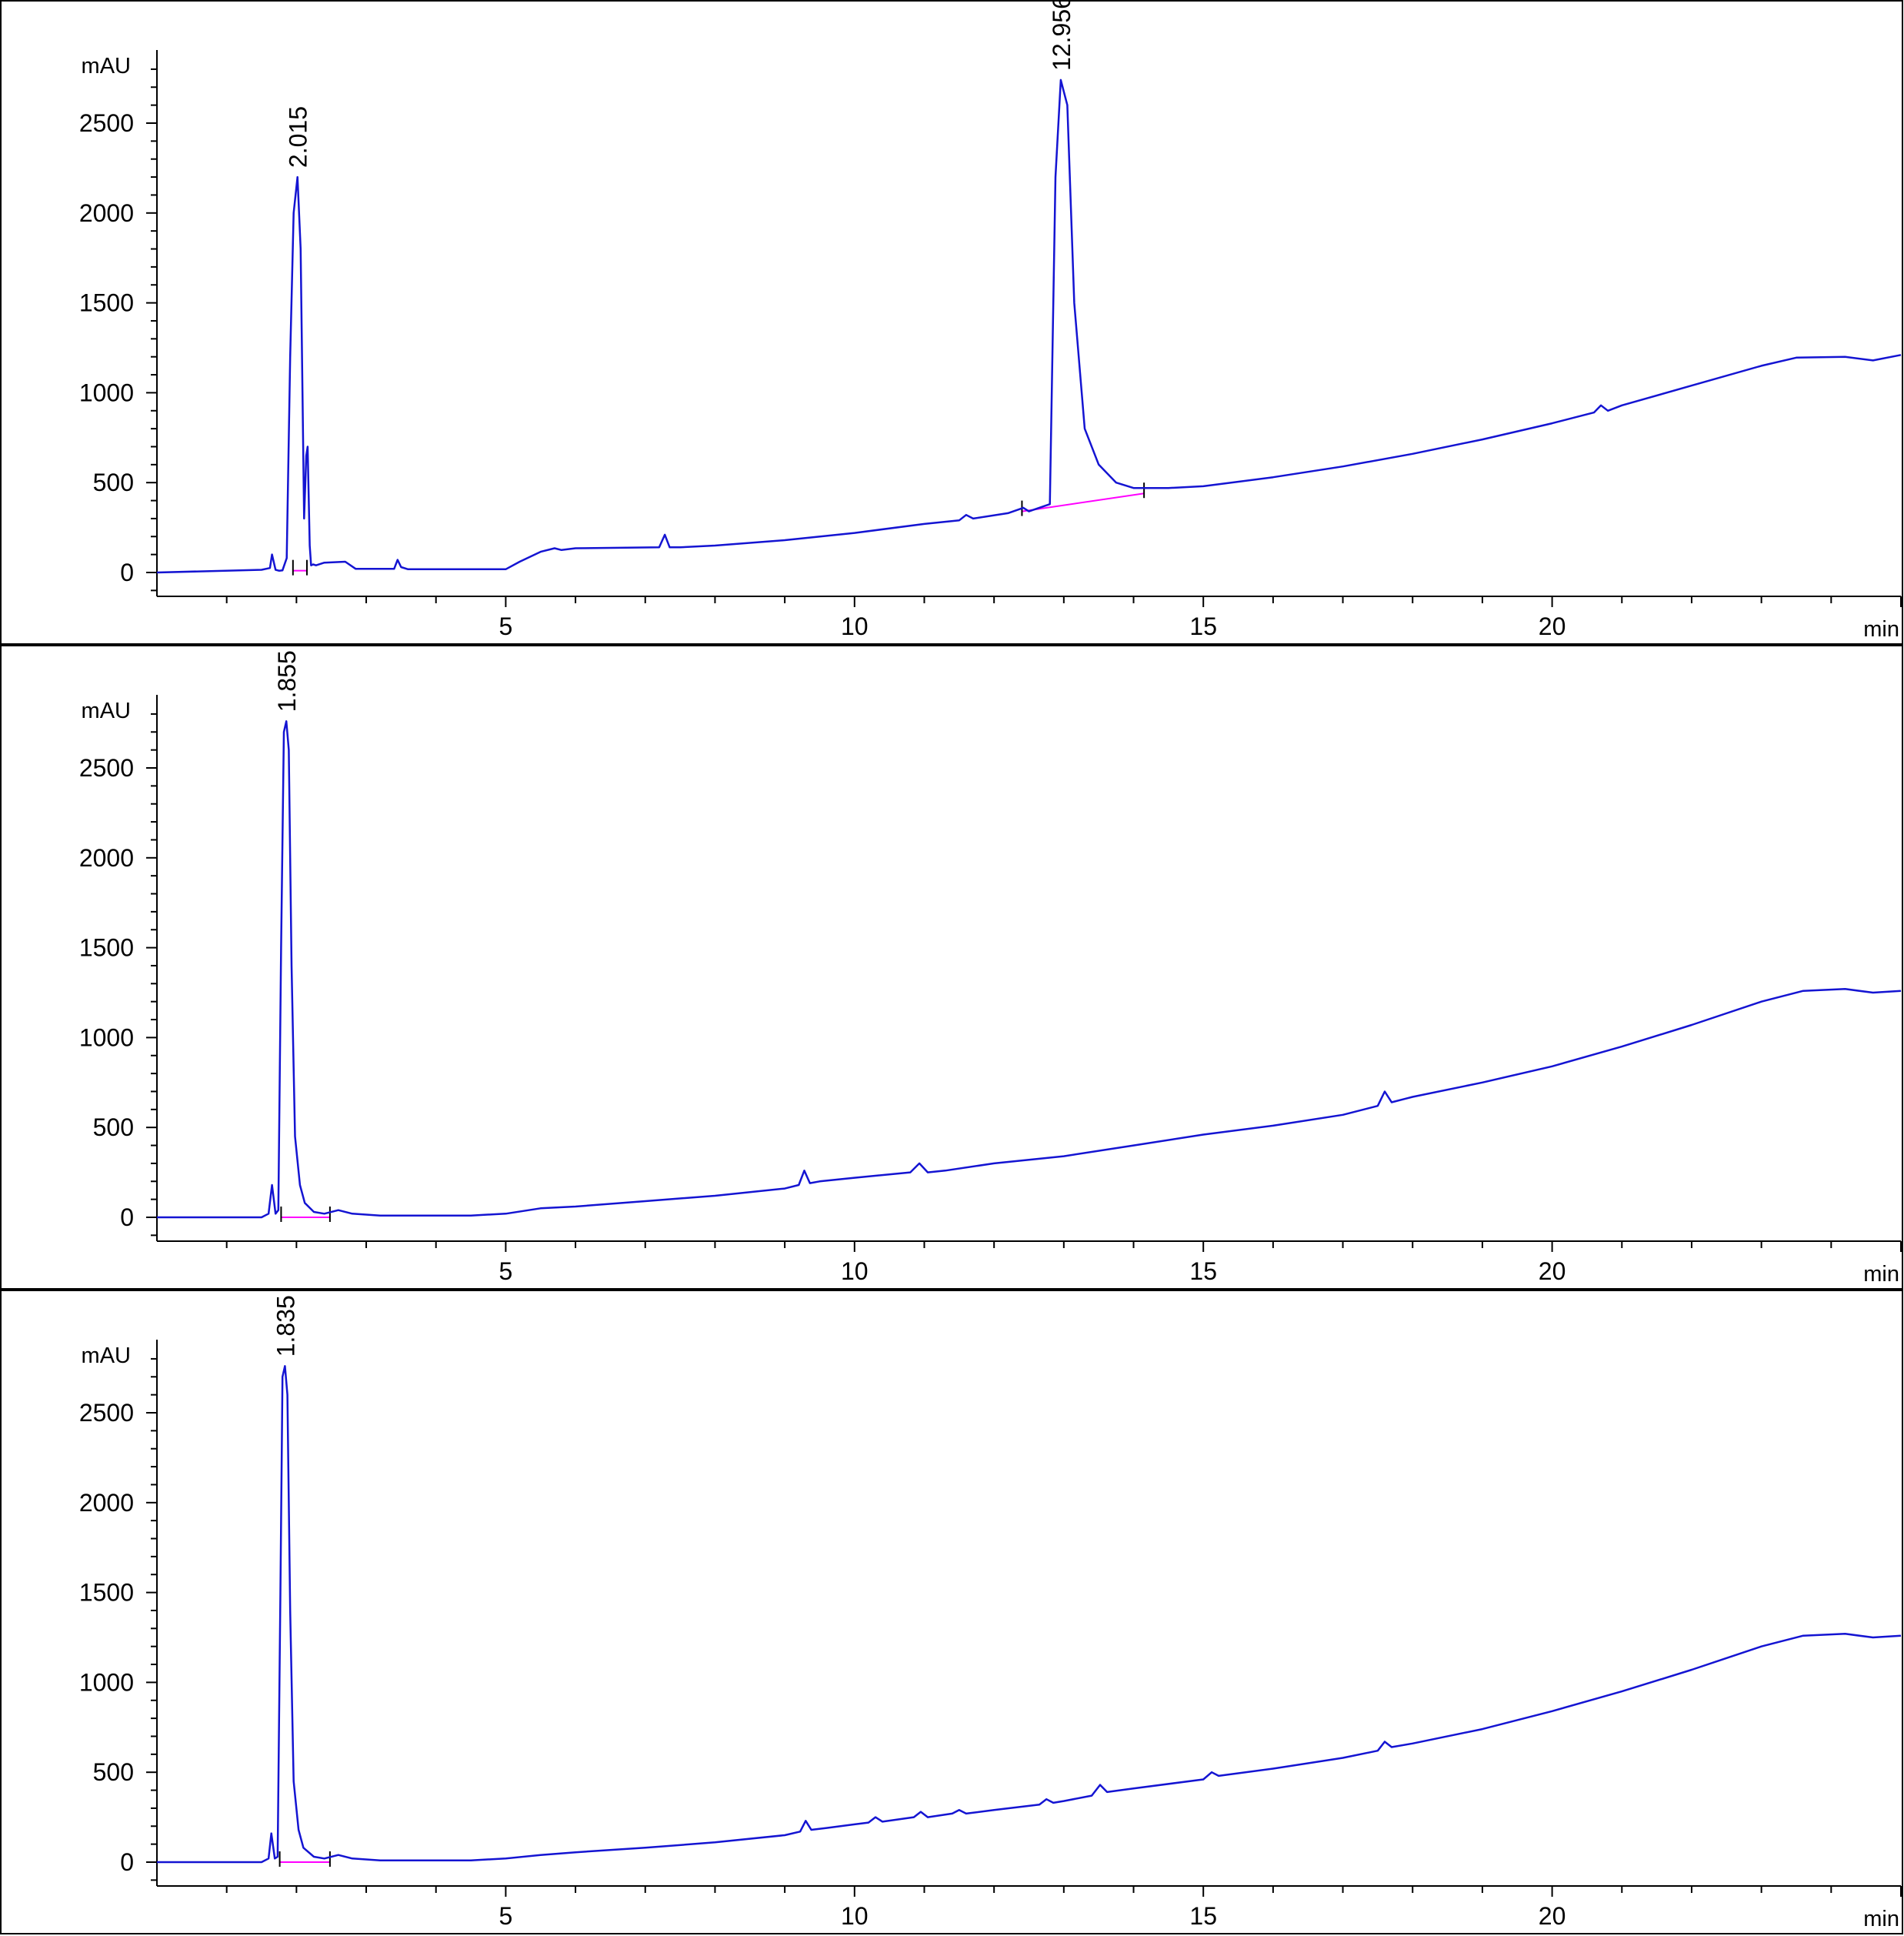 The image size is (1904, 1936). I want to click on peak-label: 1.855, so click(287, 681).